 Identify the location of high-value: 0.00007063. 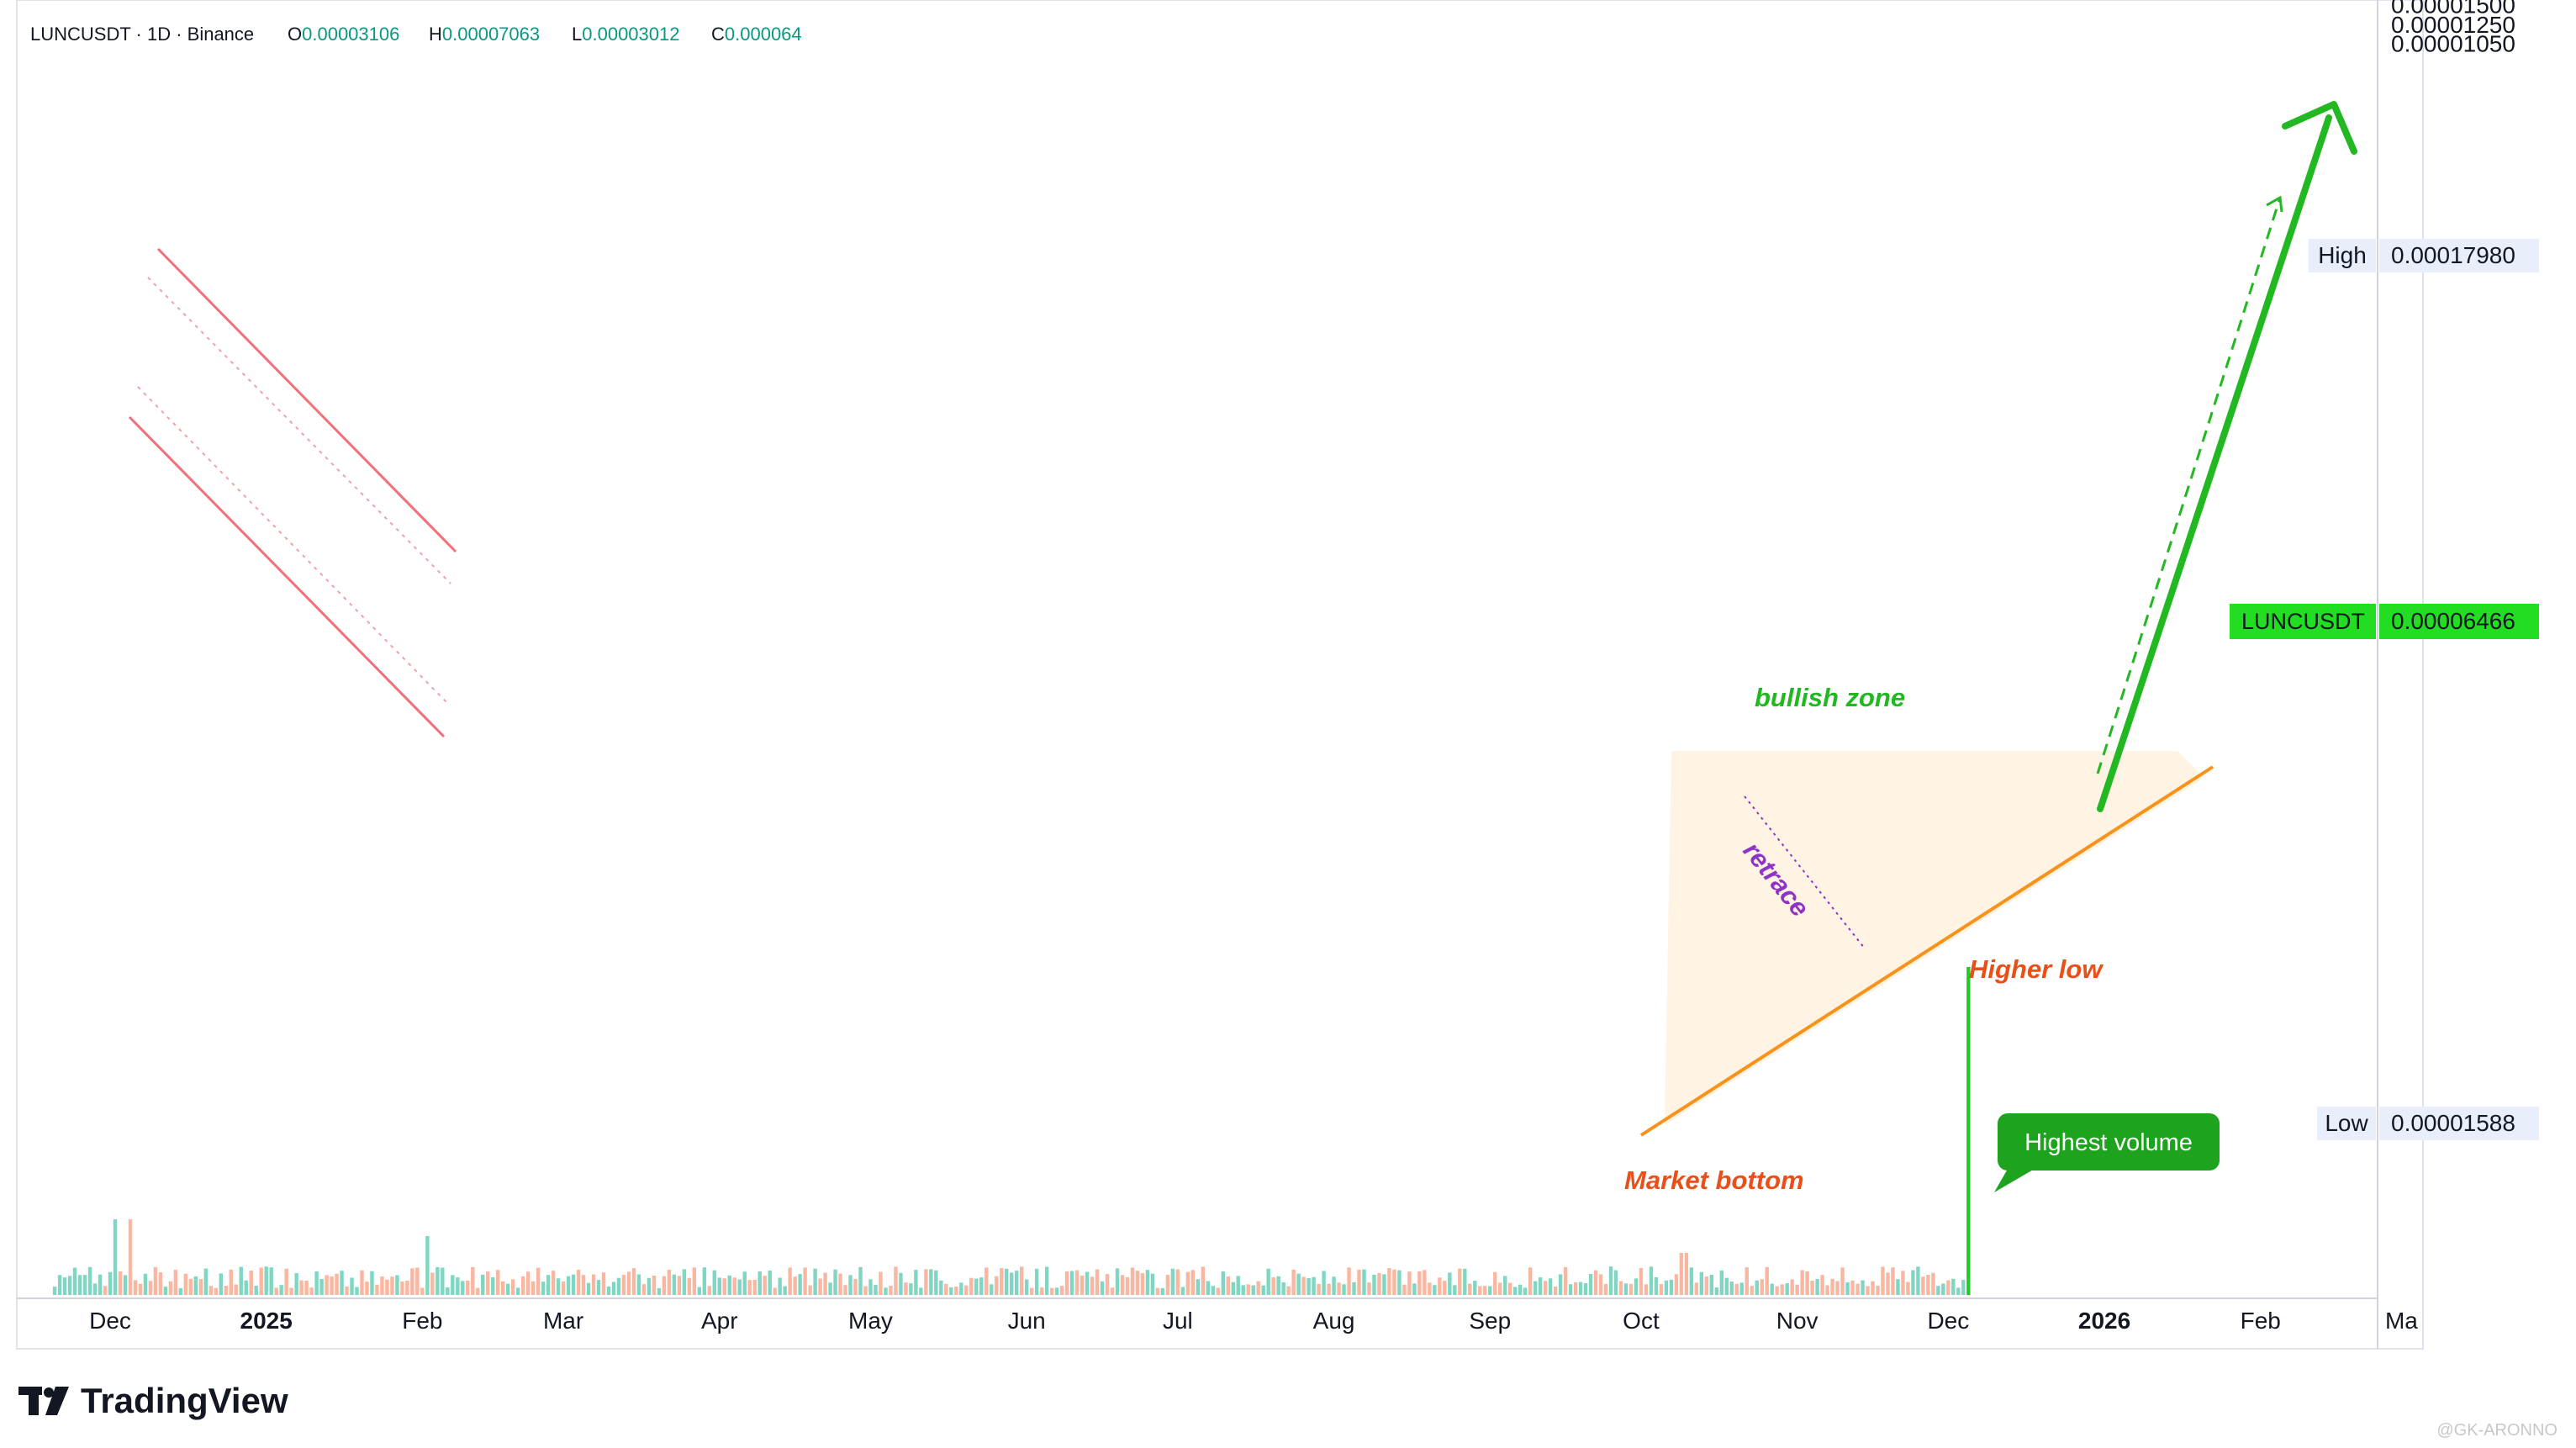
(491, 34).